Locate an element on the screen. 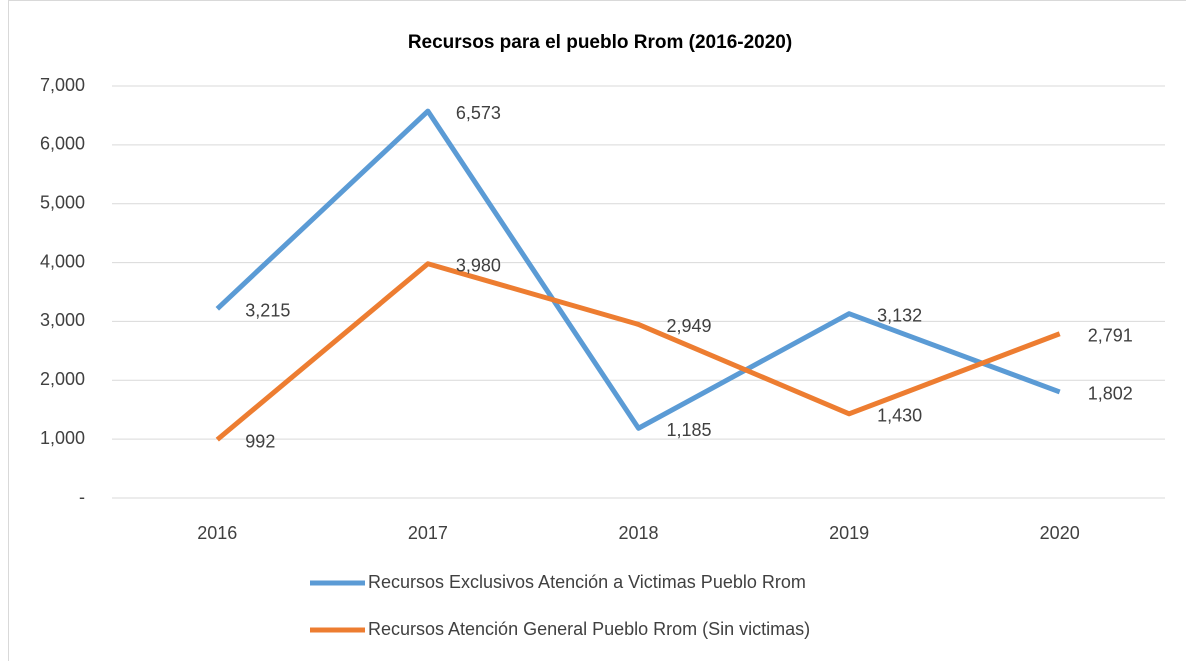 The image size is (1186, 661). y-tick-label: 3,000 is located at coordinates (62, 320).